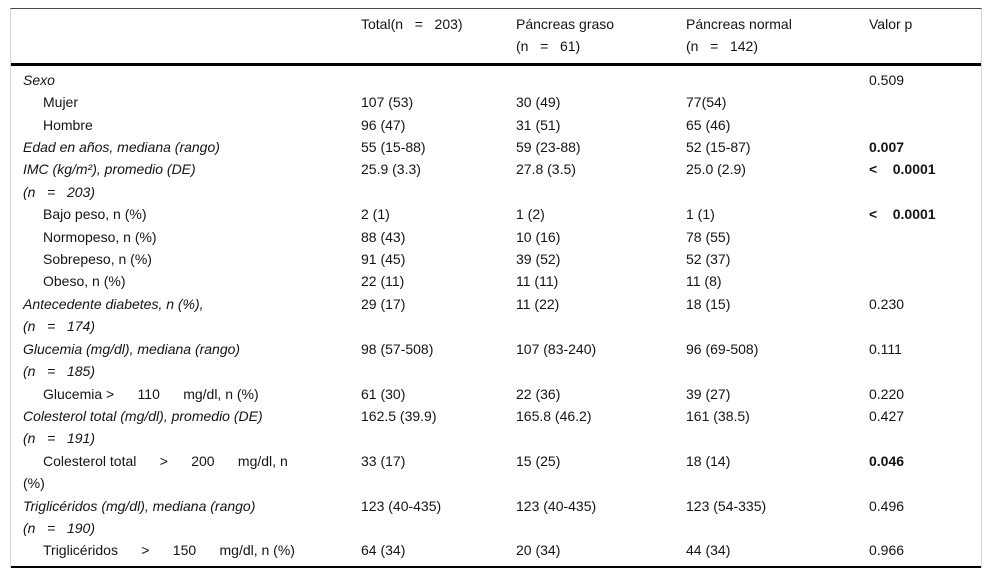 The height and width of the screenshot is (577, 992). I want to click on cell-pancreas-normal: 39 (27), so click(708, 393).